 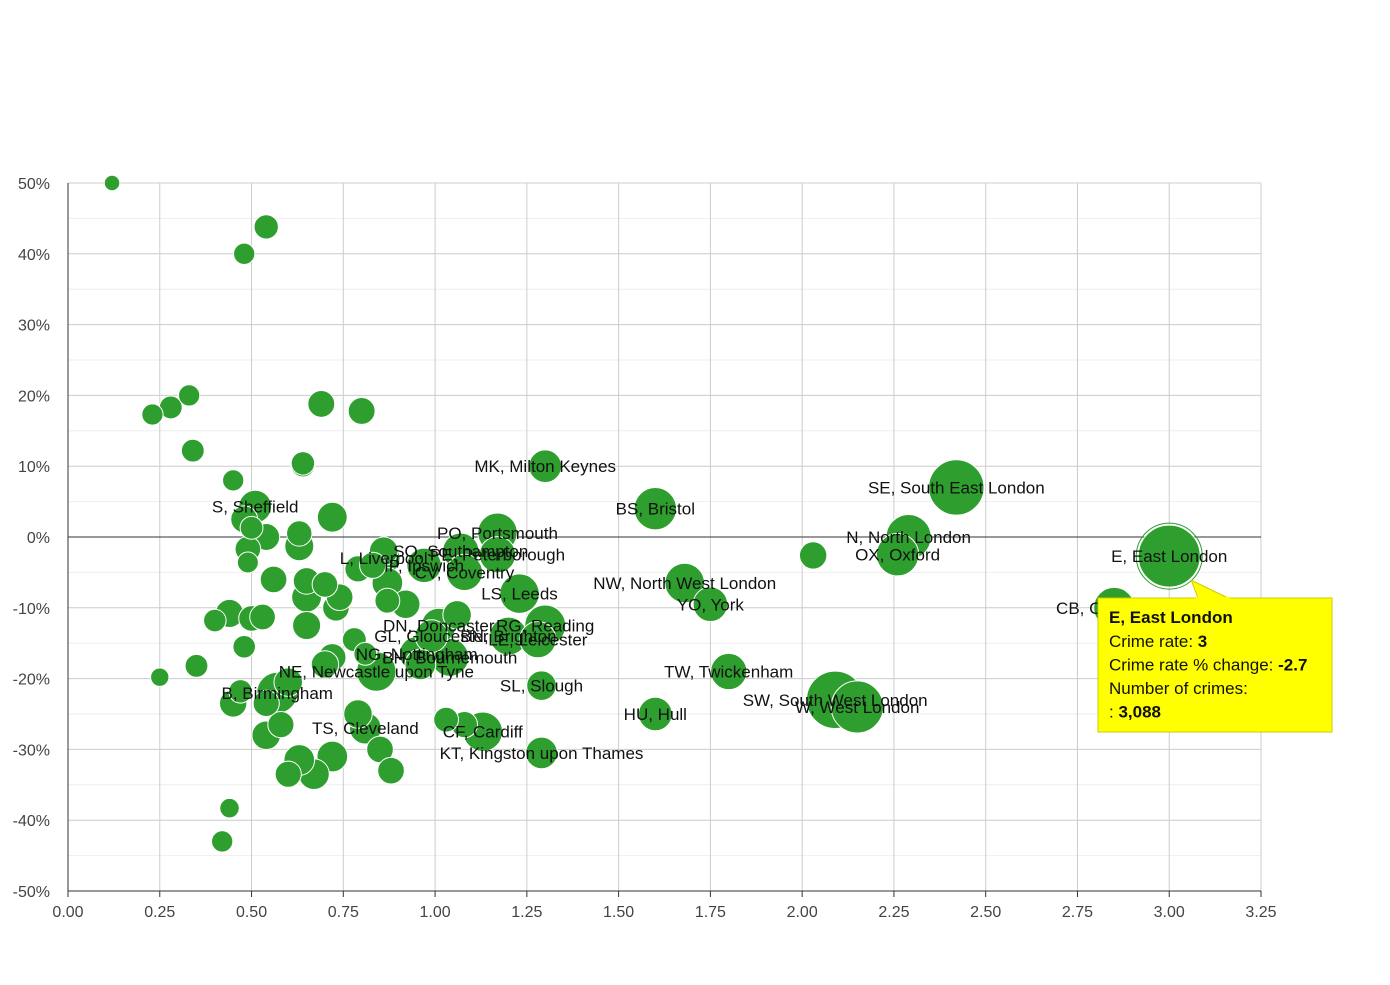 I want to click on bubble-label: IP, Ipswich, so click(x=424, y=565).